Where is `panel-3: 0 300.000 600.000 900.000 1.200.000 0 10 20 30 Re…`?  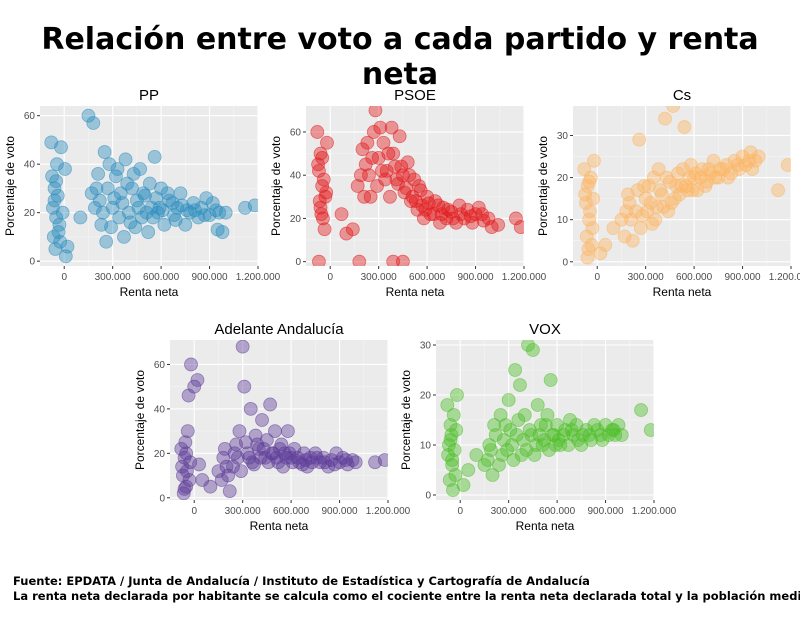
panel-3: 0 300.000 600.000 900.000 1.200.000 0 10 20 30 Re… is located at coordinates (668, 193).